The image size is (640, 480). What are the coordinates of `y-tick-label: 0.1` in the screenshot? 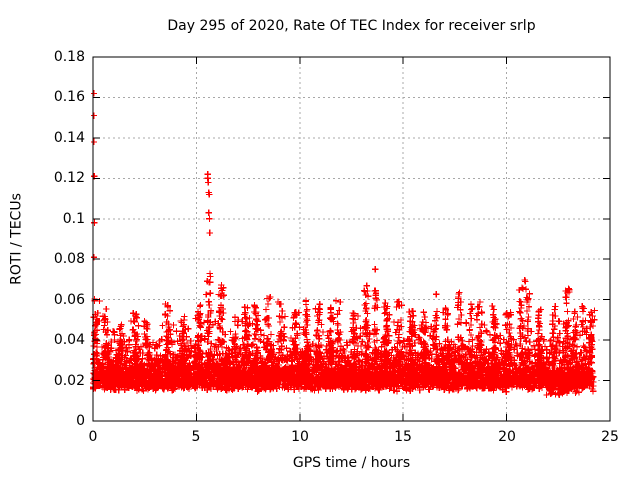 It's located at (73, 219).